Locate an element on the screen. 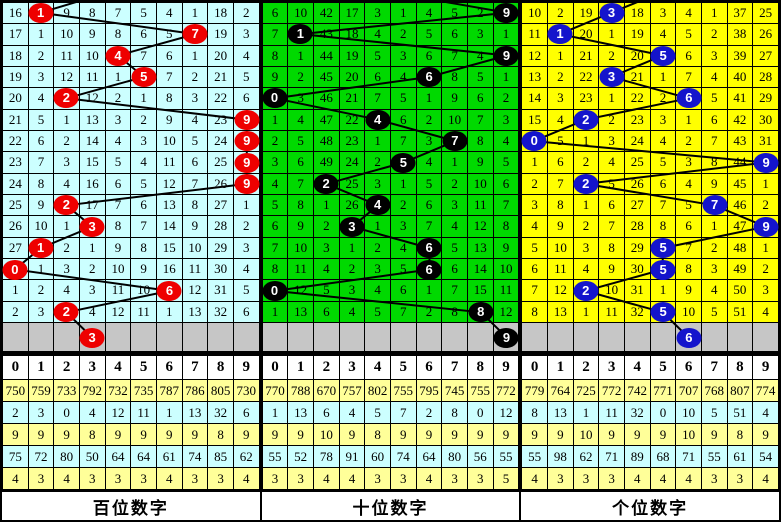  stat-cell: 5 is located at coordinates (506, 478).